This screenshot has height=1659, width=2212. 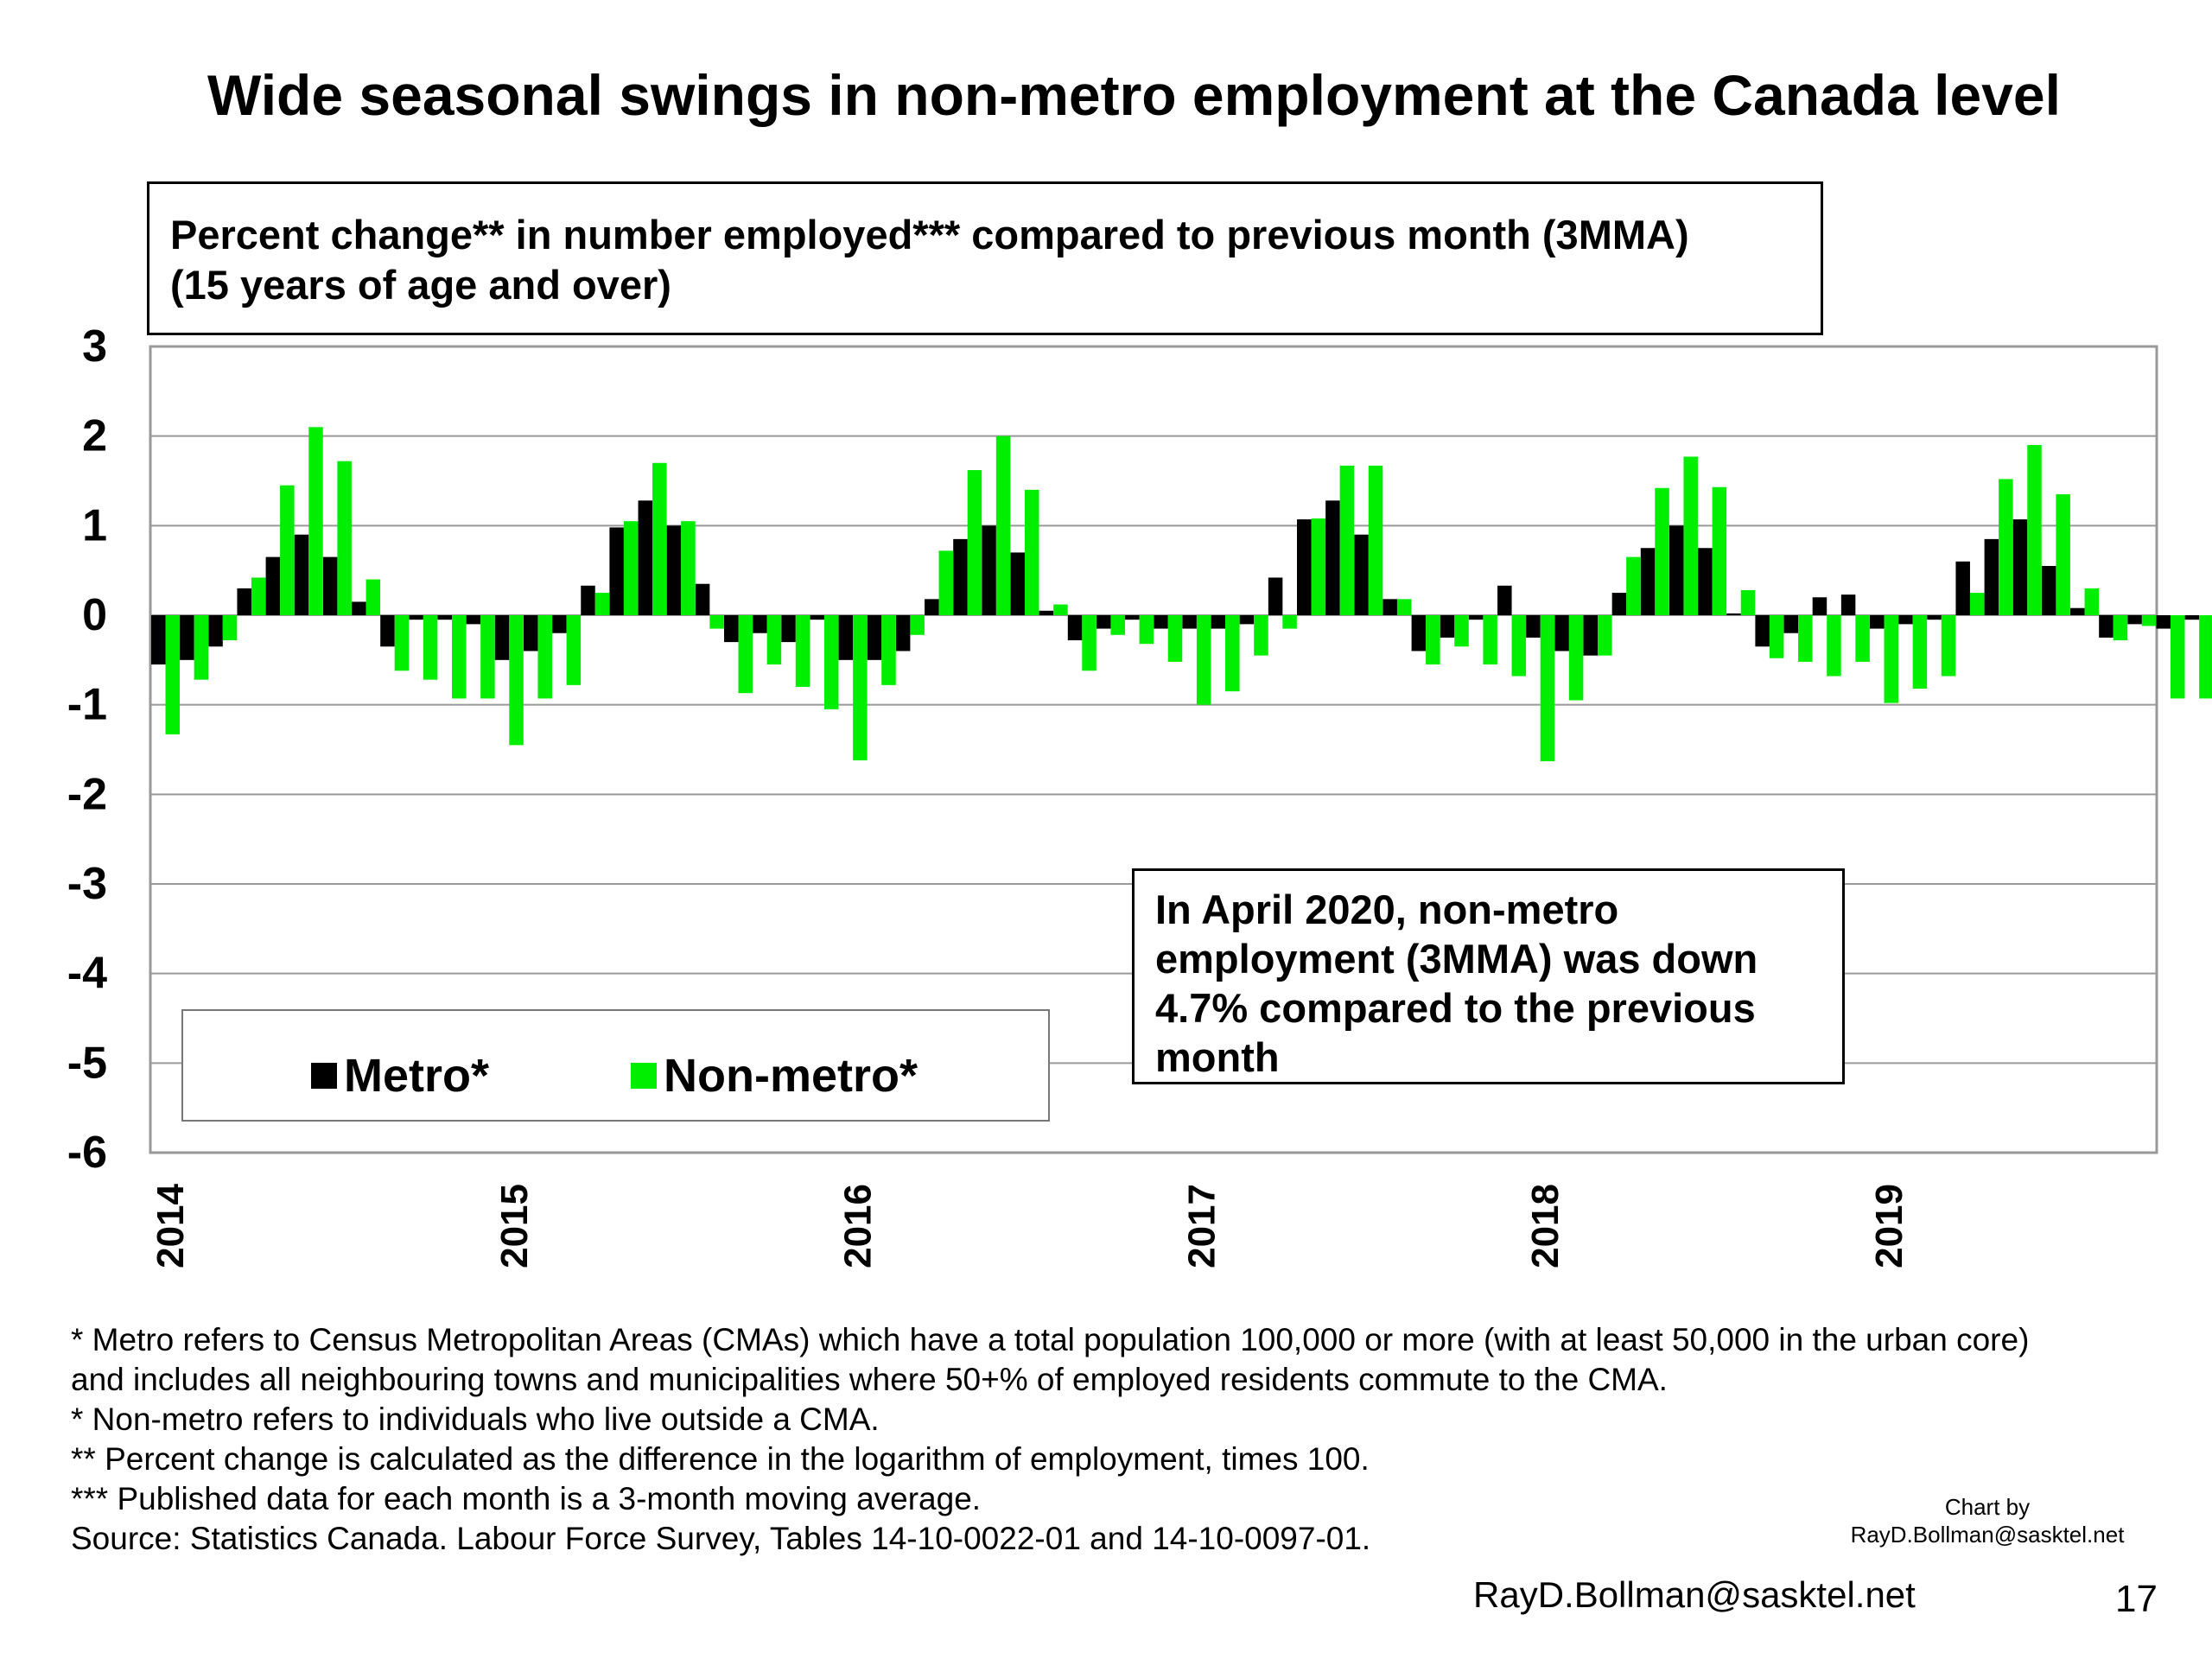 What do you see at coordinates (1387, 909) in the screenshot?
I see `annotation-line: In April 2020, non-metro` at bounding box center [1387, 909].